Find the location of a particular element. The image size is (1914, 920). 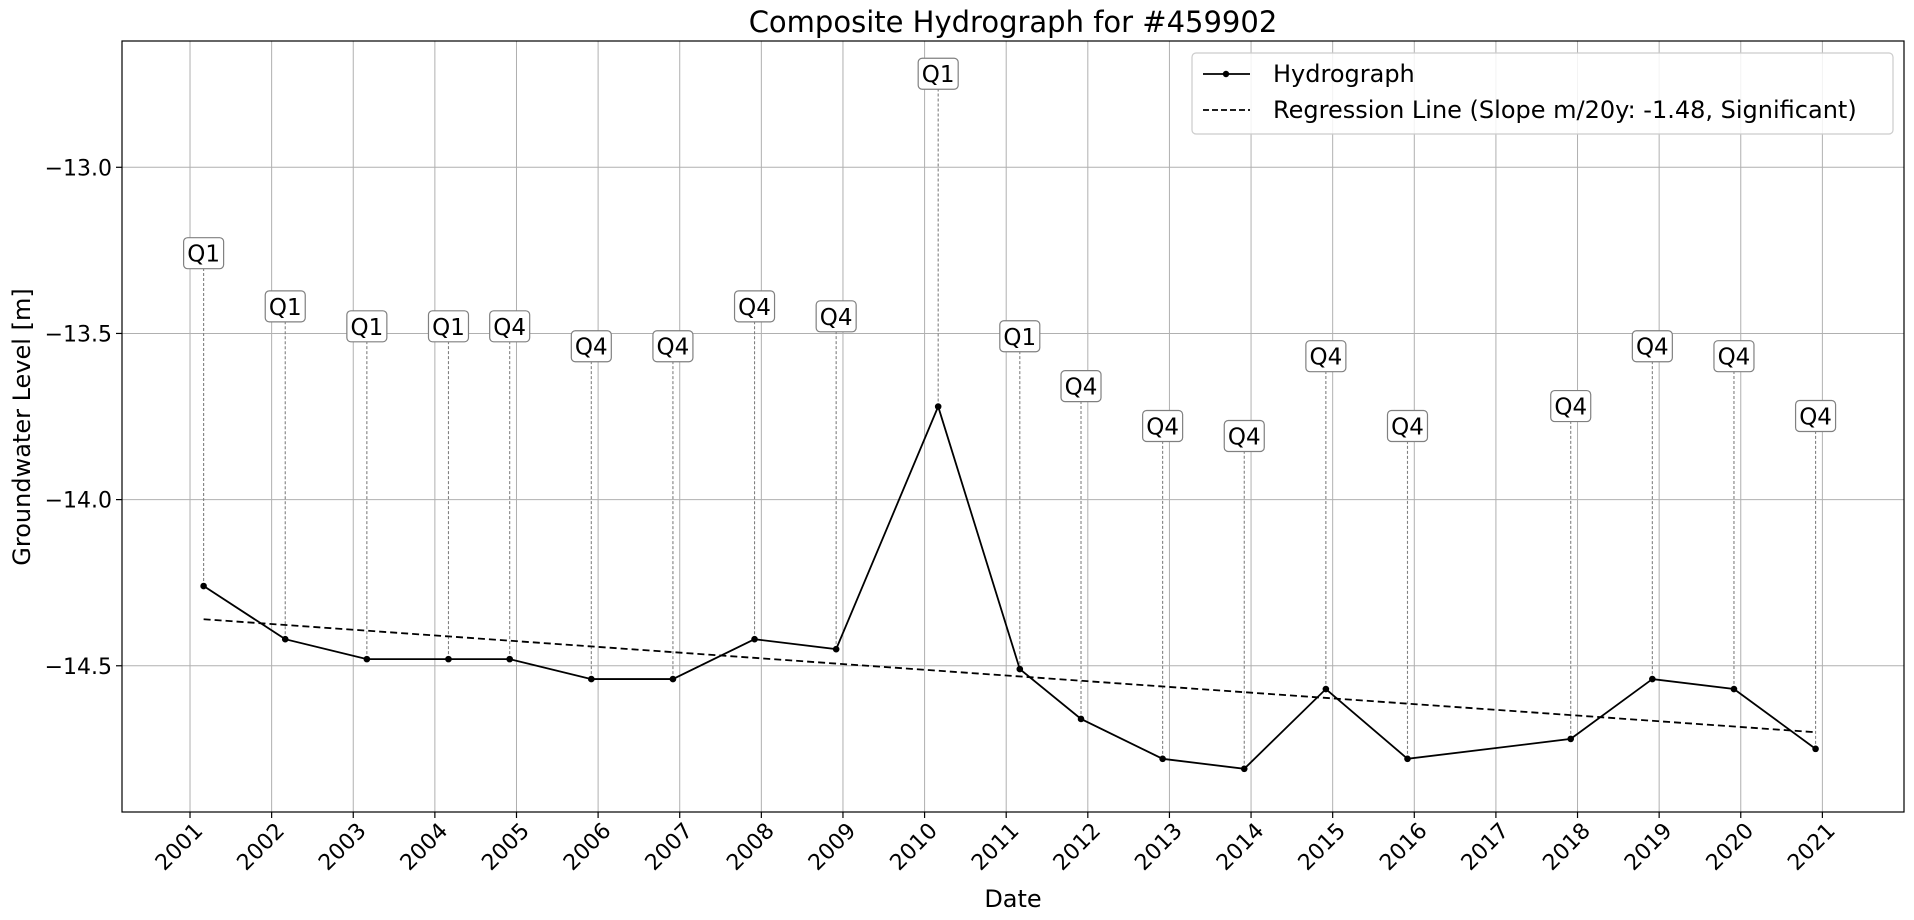

x-tick-label: 2009 is located at coordinates (832, 847).